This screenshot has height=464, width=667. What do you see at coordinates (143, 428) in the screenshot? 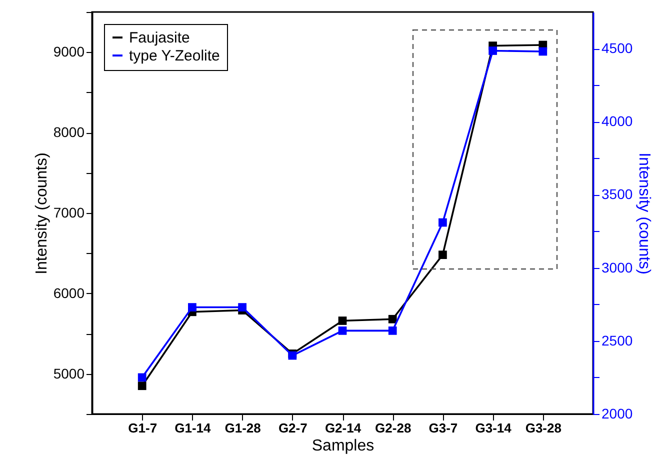
I see `x-tick-label: G1-7` at bounding box center [143, 428].